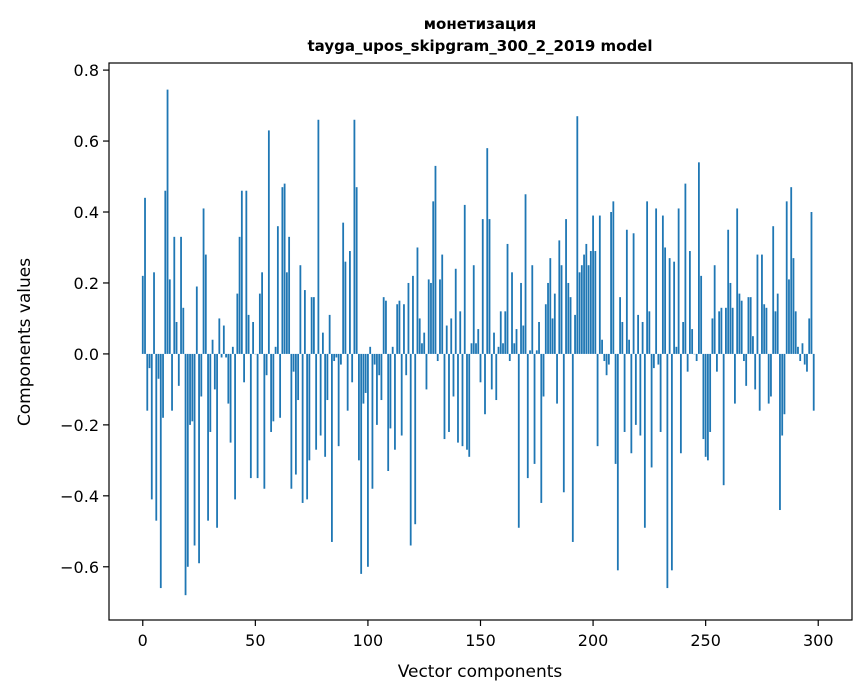 The width and height of the screenshot is (867, 696). Describe the element at coordinates (480, 640) in the screenshot. I see `x-tick-label: 150` at that location.